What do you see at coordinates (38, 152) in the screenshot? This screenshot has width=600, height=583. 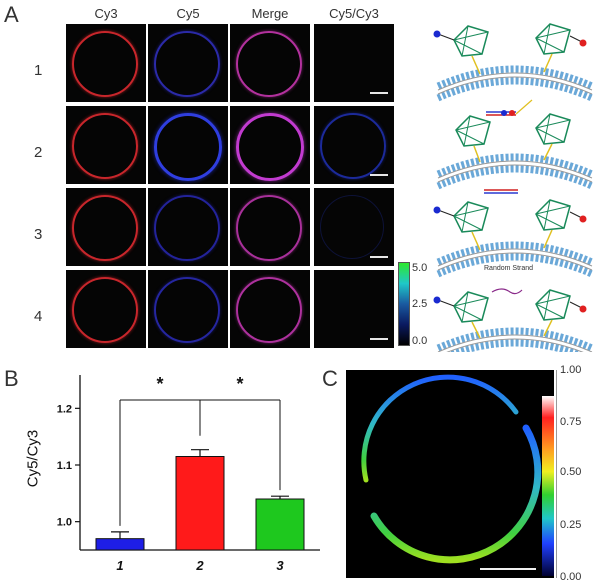 I see `row-label-2: 2` at bounding box center [38, 152].